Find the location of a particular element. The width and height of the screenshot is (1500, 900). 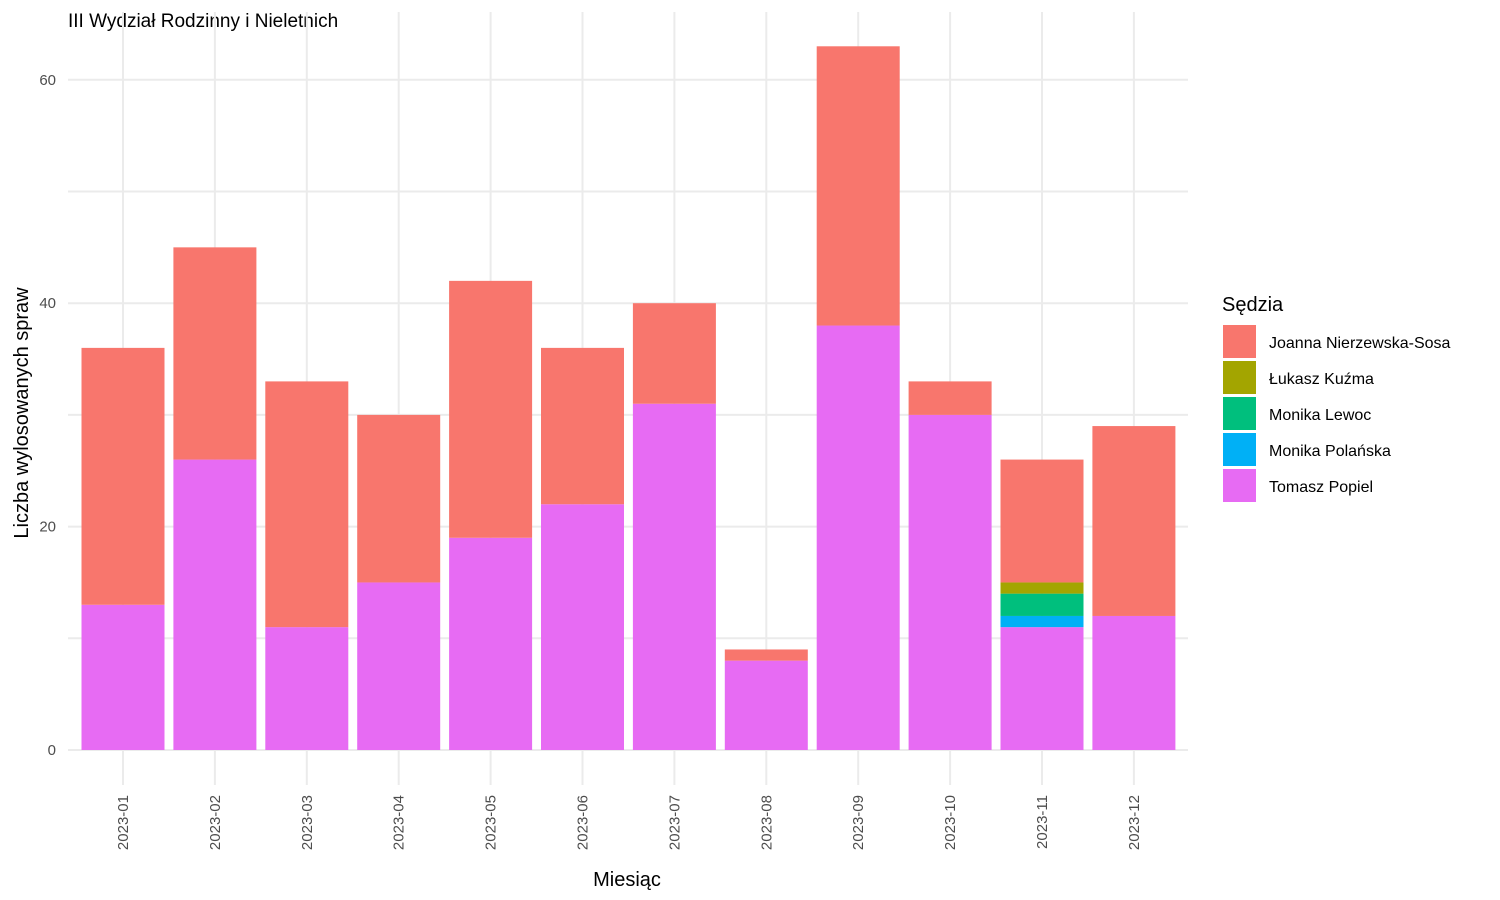

x-axis-title: Miesiąc is located at coordinates (627, 880).